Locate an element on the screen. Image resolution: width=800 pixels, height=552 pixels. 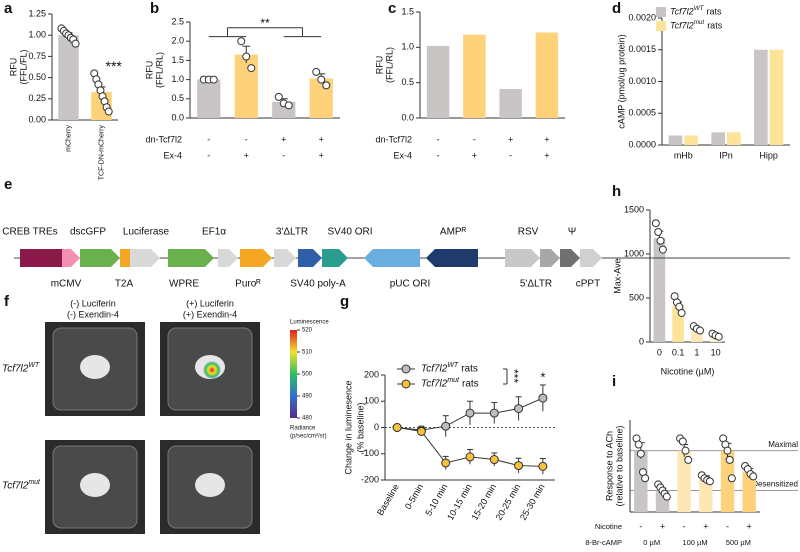
x-tick-label: mHb is located at coordinates (683, 155).